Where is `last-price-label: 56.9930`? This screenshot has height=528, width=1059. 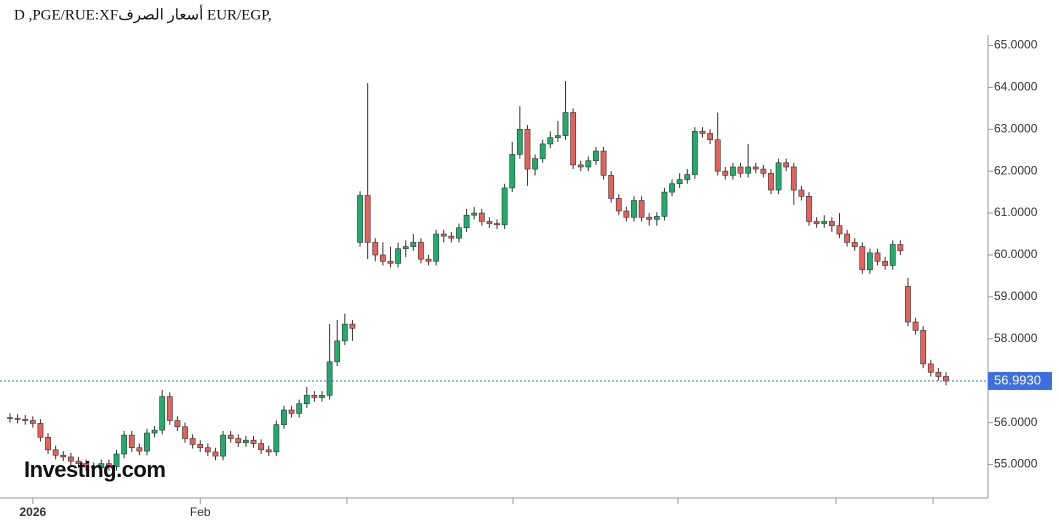 last-price-label: 56.9930 is located at coordinates (1017, 379).